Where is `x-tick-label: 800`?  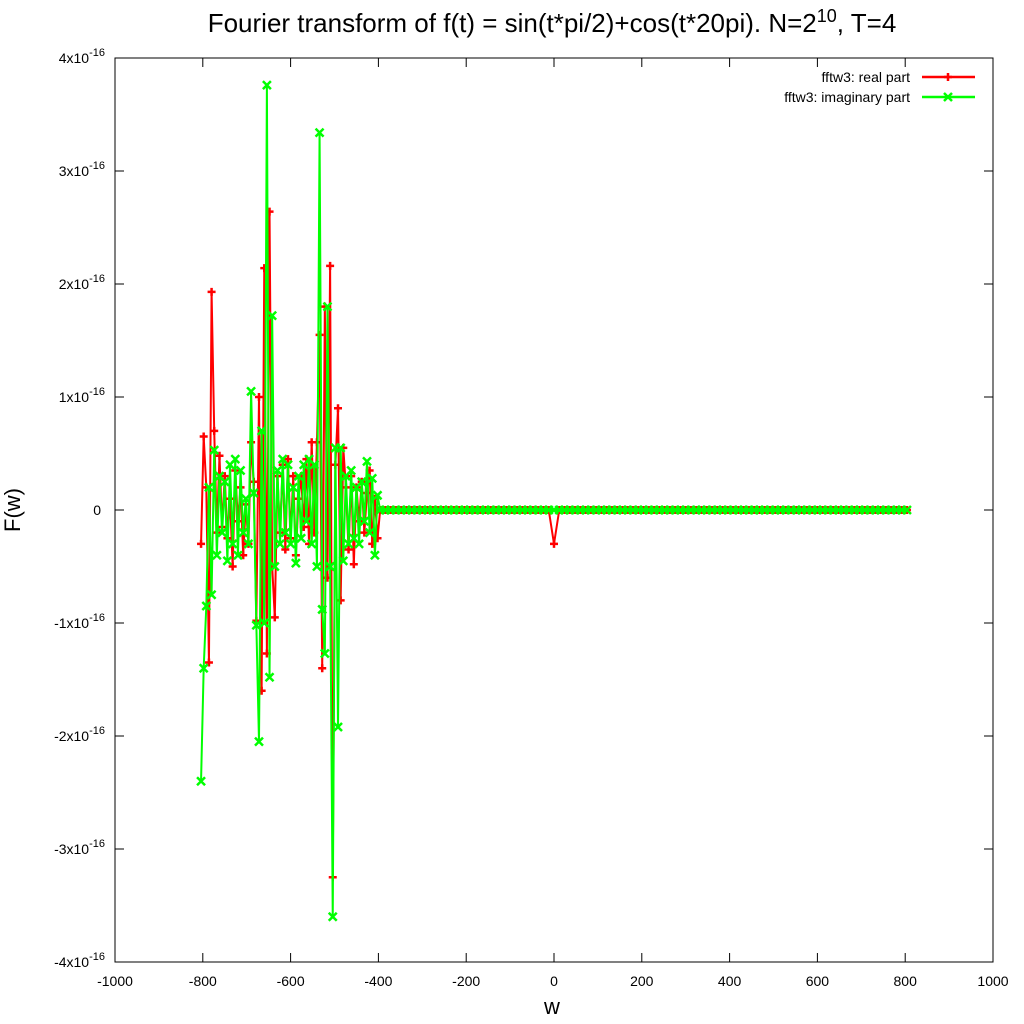 x-tick-label: 800 is located at coordinates (906, 981).